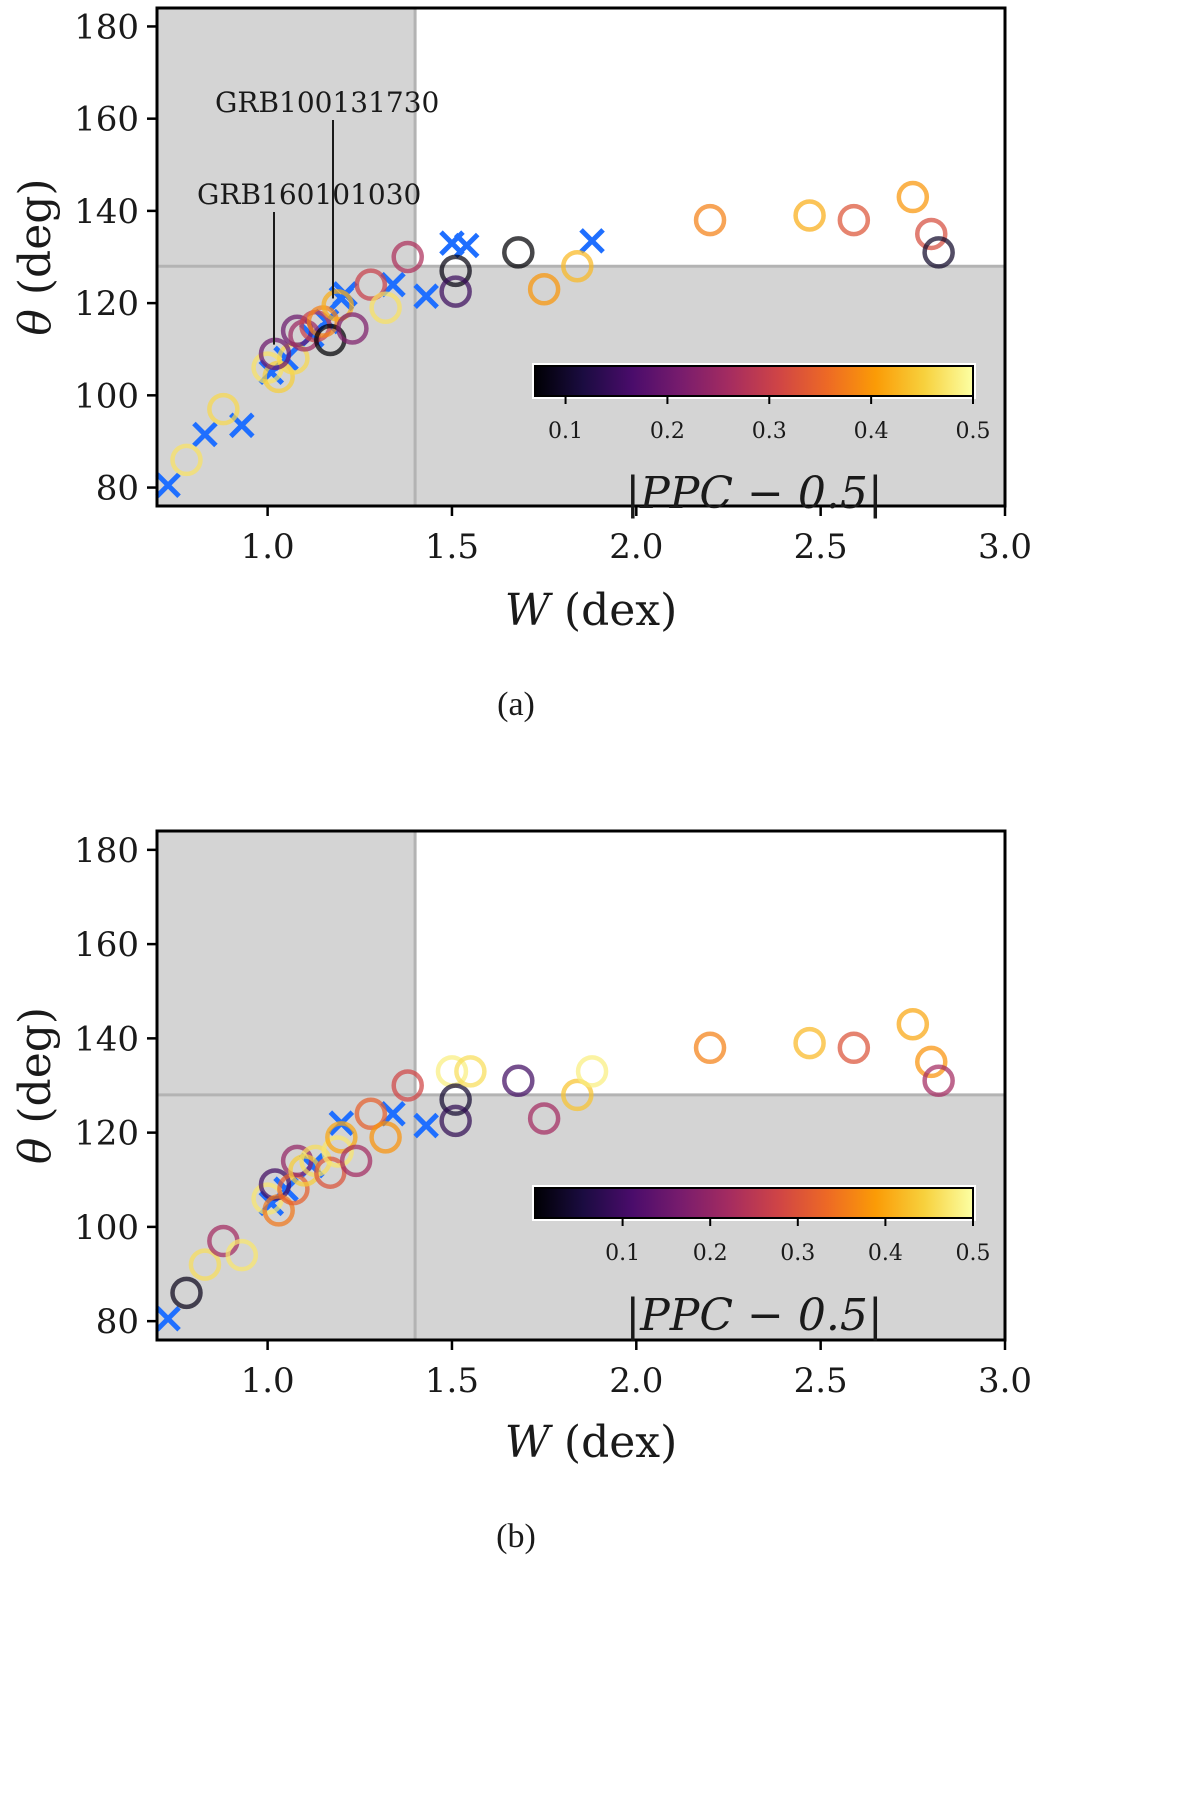  What do you see at coordinates (309, 194) in the screenshot?
I see `annotation-label: GRB160101030` at bounding box center [309, 194].